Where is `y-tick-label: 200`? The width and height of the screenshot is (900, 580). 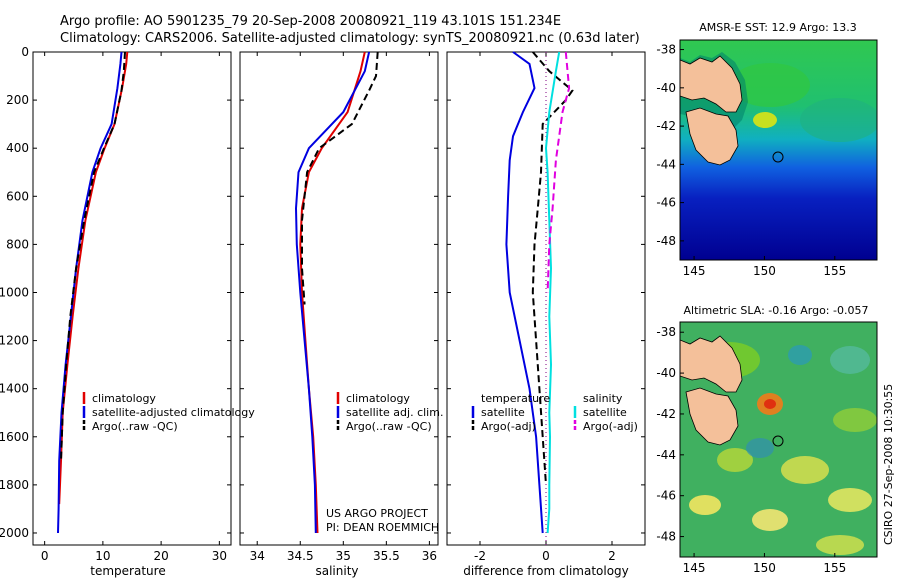
y-tick-label: 200 is located at coordinates (17, 100).